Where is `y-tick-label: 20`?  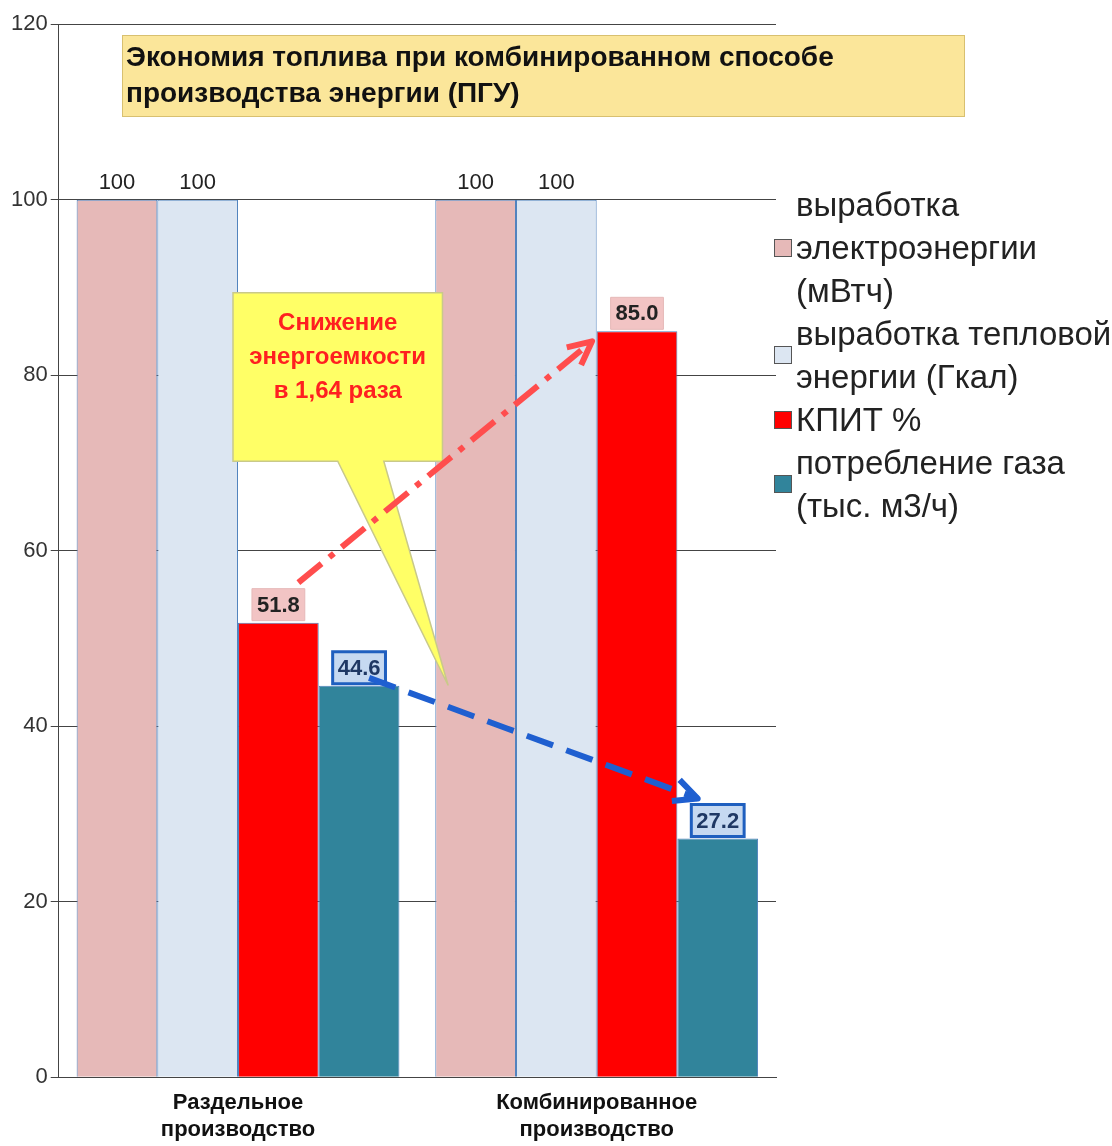
y-tick-label: 20 is located at coordinates (35, 900).